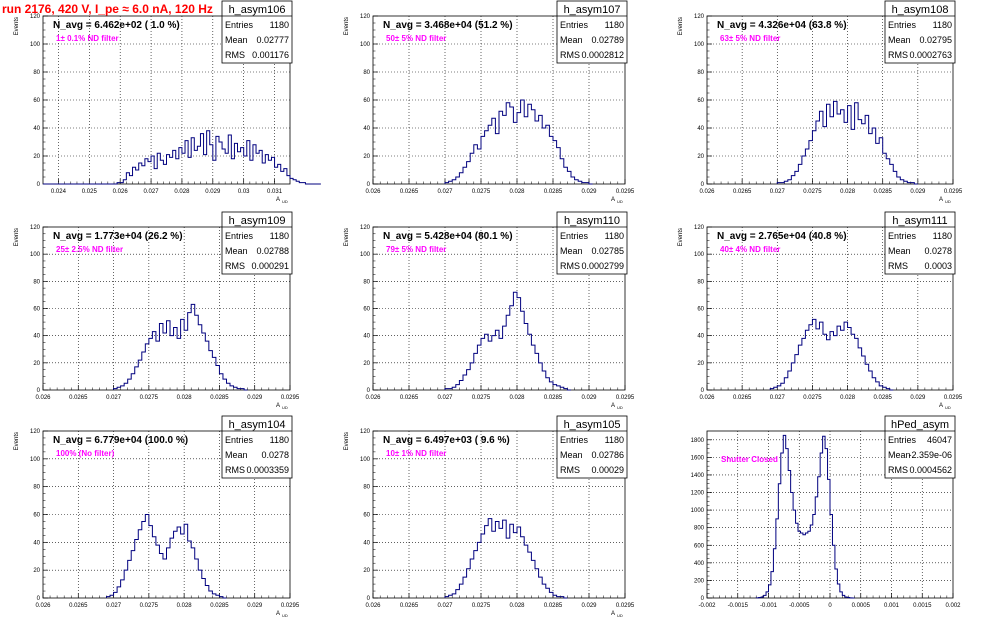 The height and width of the screenshot is (622, 996). What do you see at coordinates (272, 40) in the screenshot?
I see `stats-value: 0.02777` at bounding box center [272, 40].